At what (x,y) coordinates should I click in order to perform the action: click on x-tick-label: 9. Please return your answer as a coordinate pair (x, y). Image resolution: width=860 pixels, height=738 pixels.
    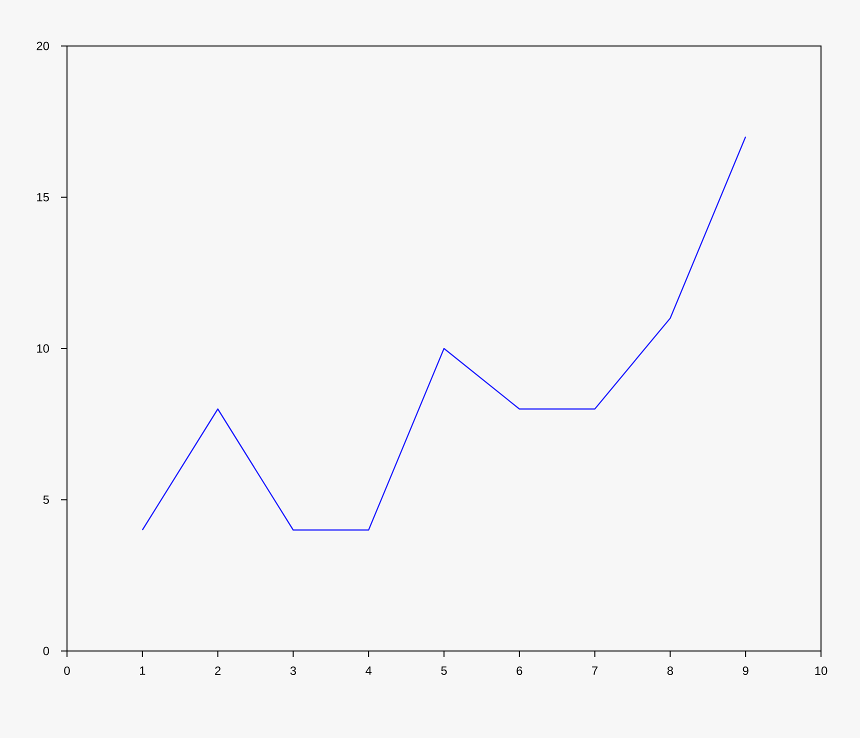
    Looking at the image, I should click on (745, 670).